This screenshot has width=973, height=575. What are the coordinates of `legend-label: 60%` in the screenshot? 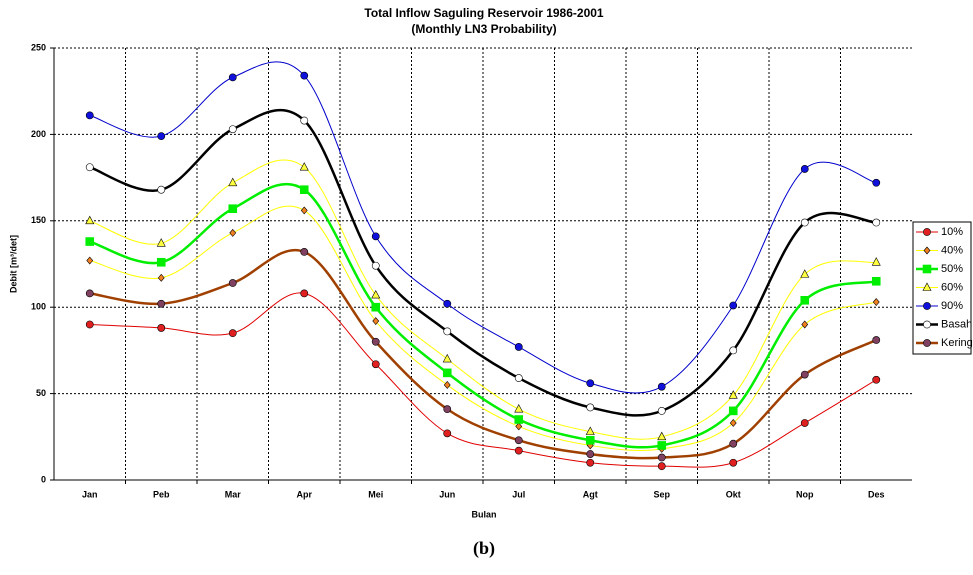 It's located at (952, 287).